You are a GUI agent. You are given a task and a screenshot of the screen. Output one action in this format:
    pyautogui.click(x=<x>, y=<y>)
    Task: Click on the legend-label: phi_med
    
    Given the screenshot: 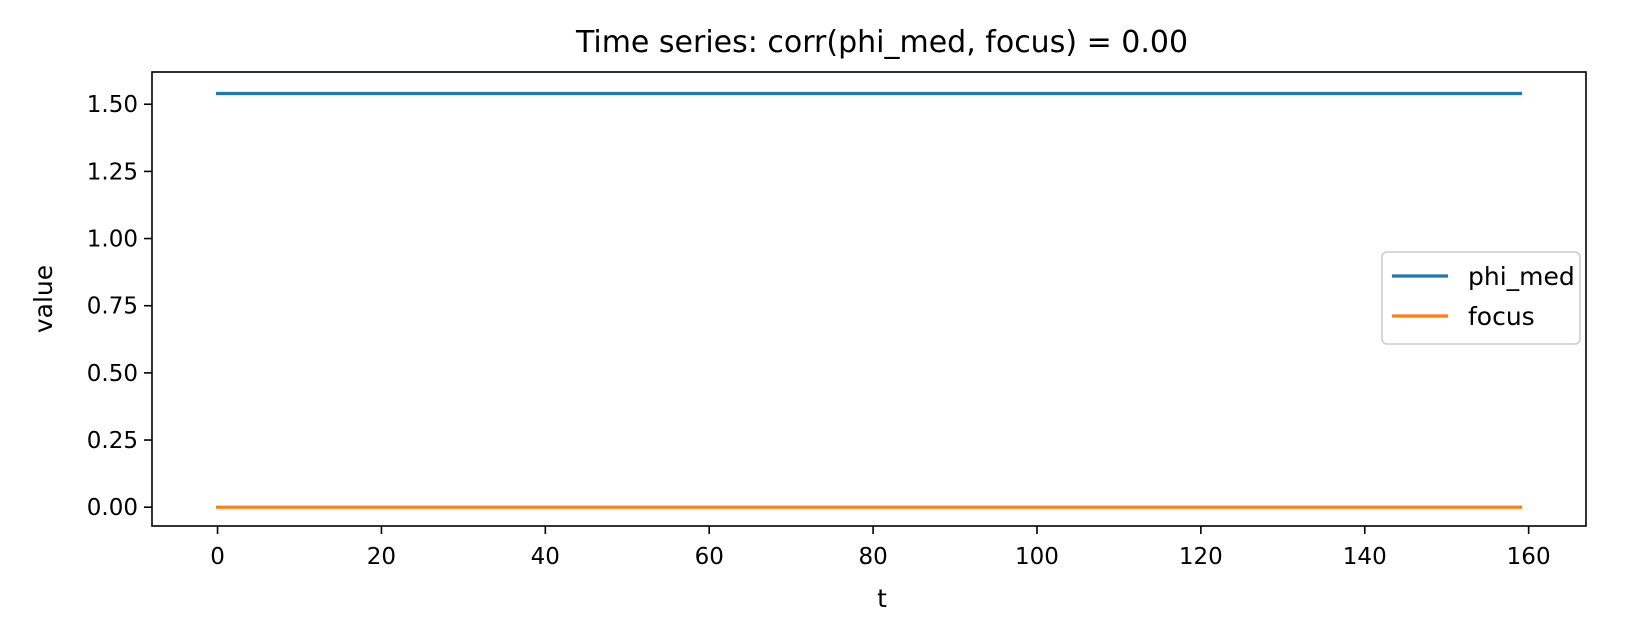 What is the action you would take?
    pyautogui.click(x=1521, y=276)
    